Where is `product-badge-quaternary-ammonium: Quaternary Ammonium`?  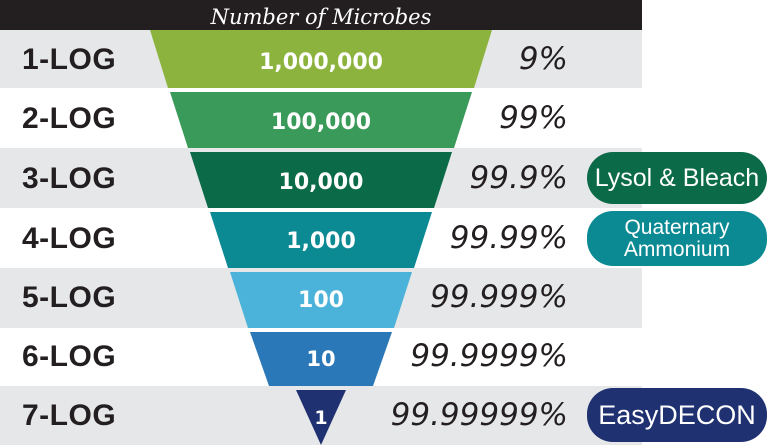
product-badge-quaternary-ammonium: Quaternary Ammonium is located at coordinates (677, 238).